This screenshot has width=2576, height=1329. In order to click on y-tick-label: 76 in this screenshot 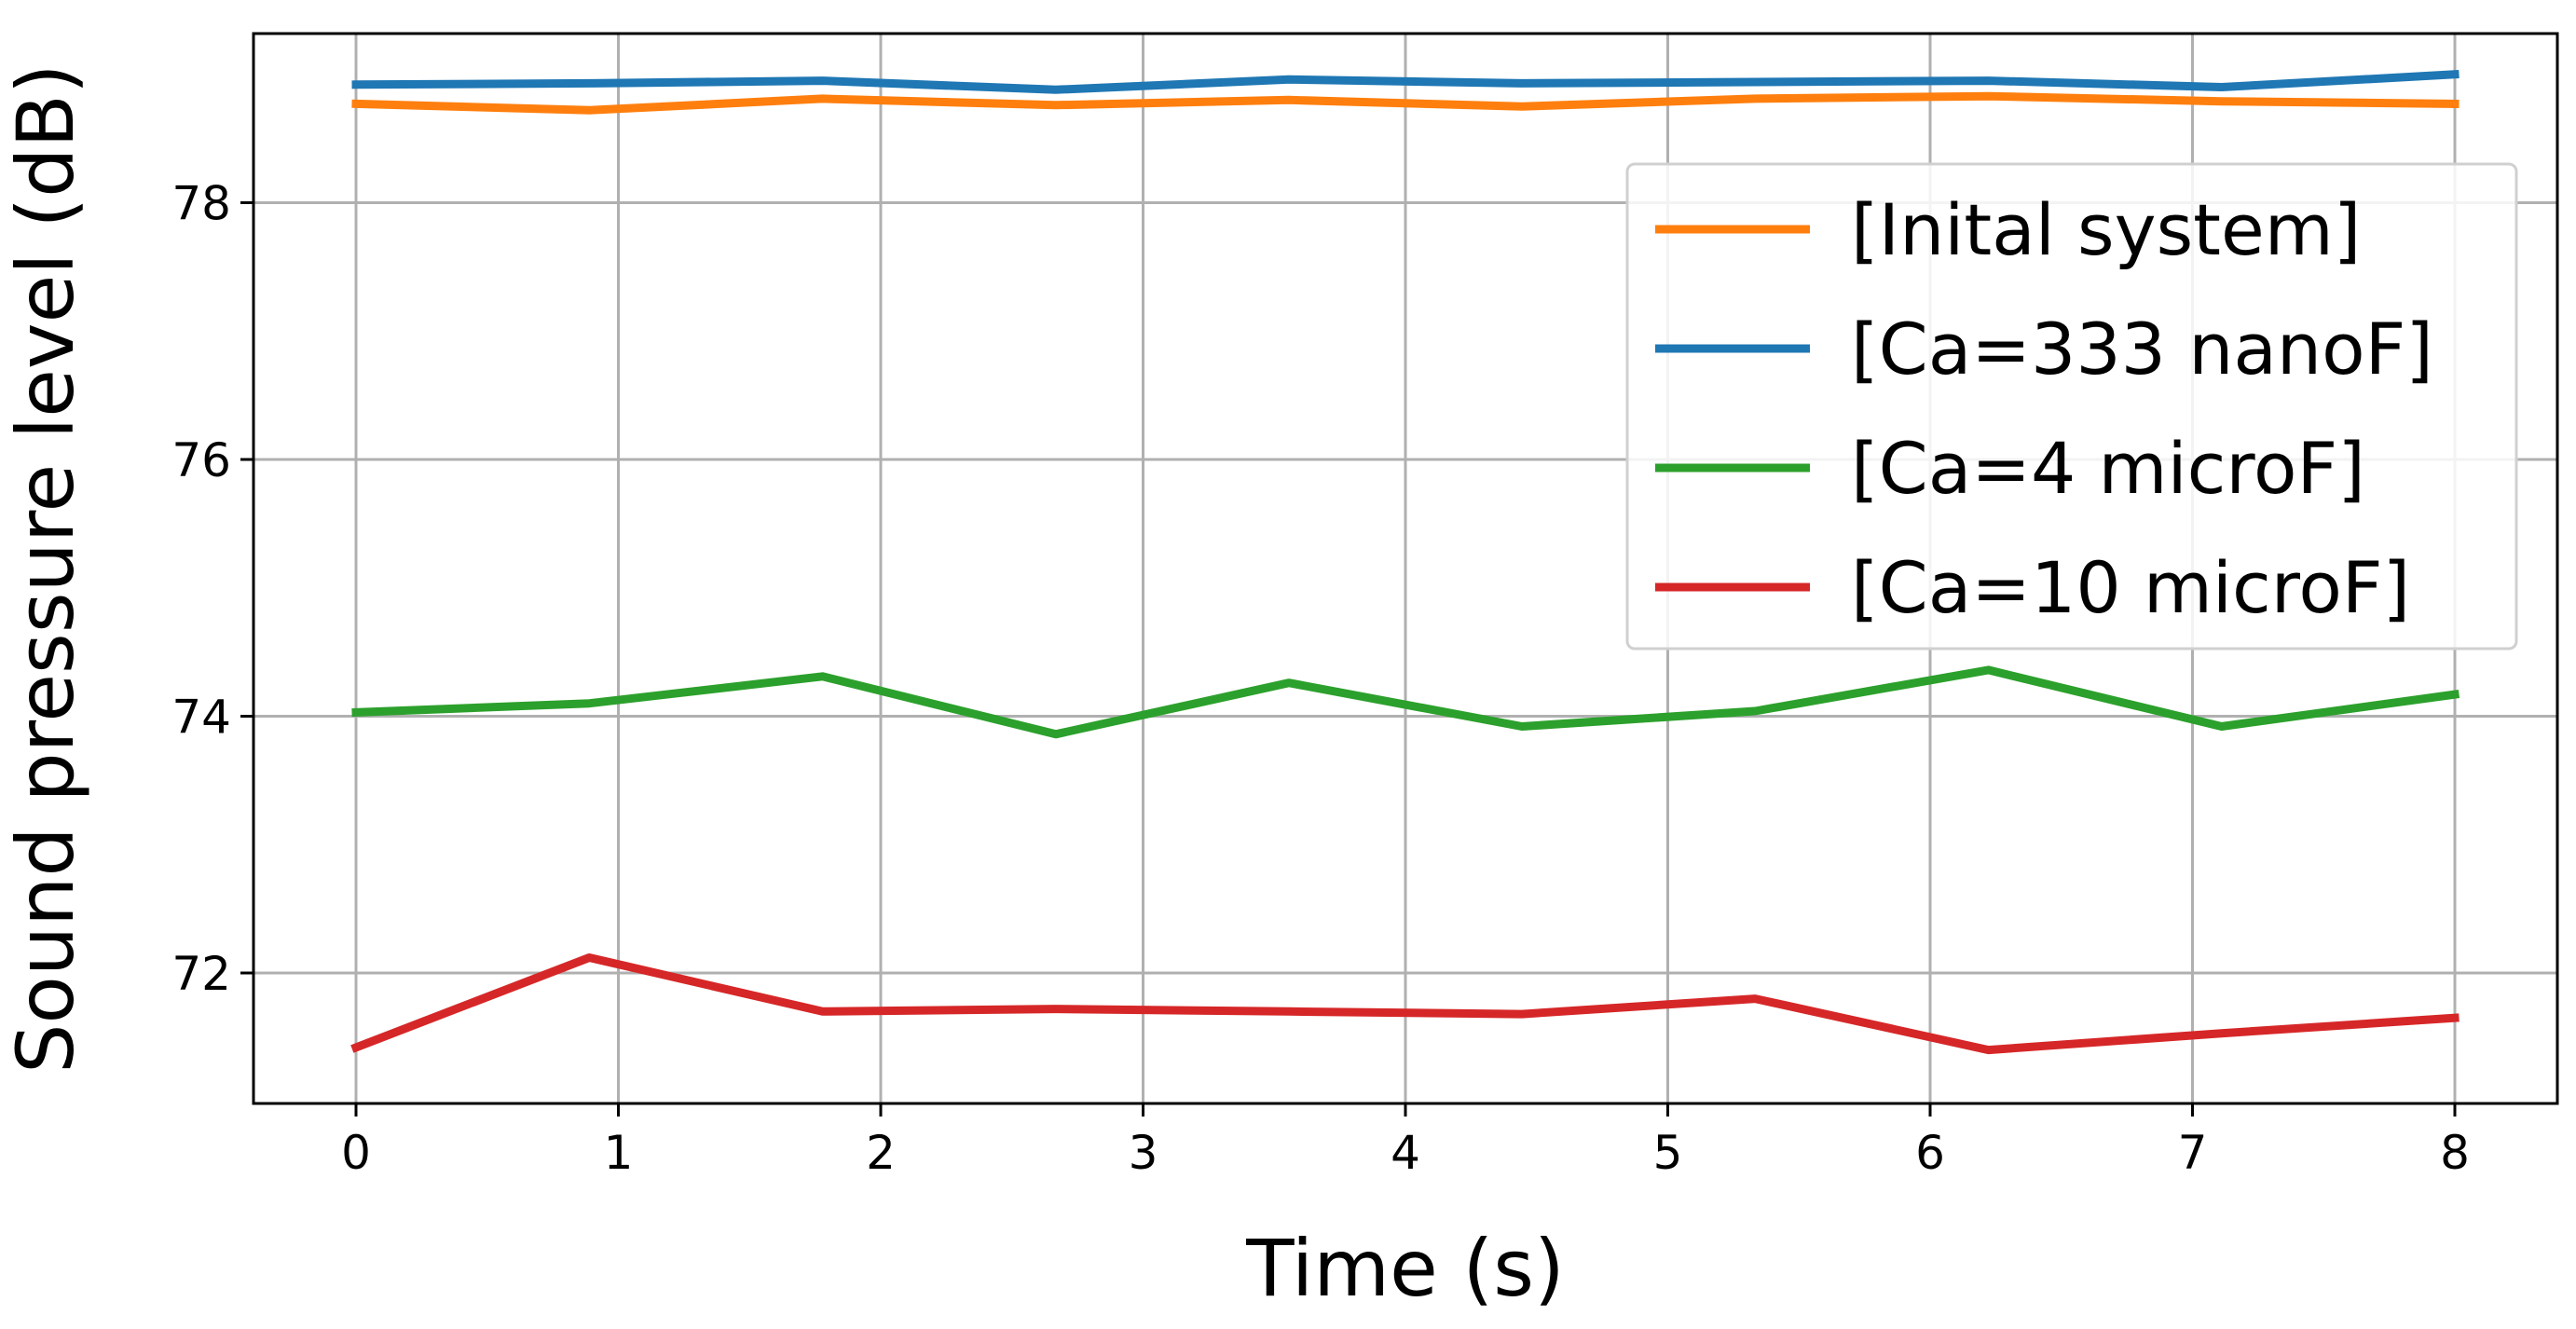, I will do `click(201, 460)`.